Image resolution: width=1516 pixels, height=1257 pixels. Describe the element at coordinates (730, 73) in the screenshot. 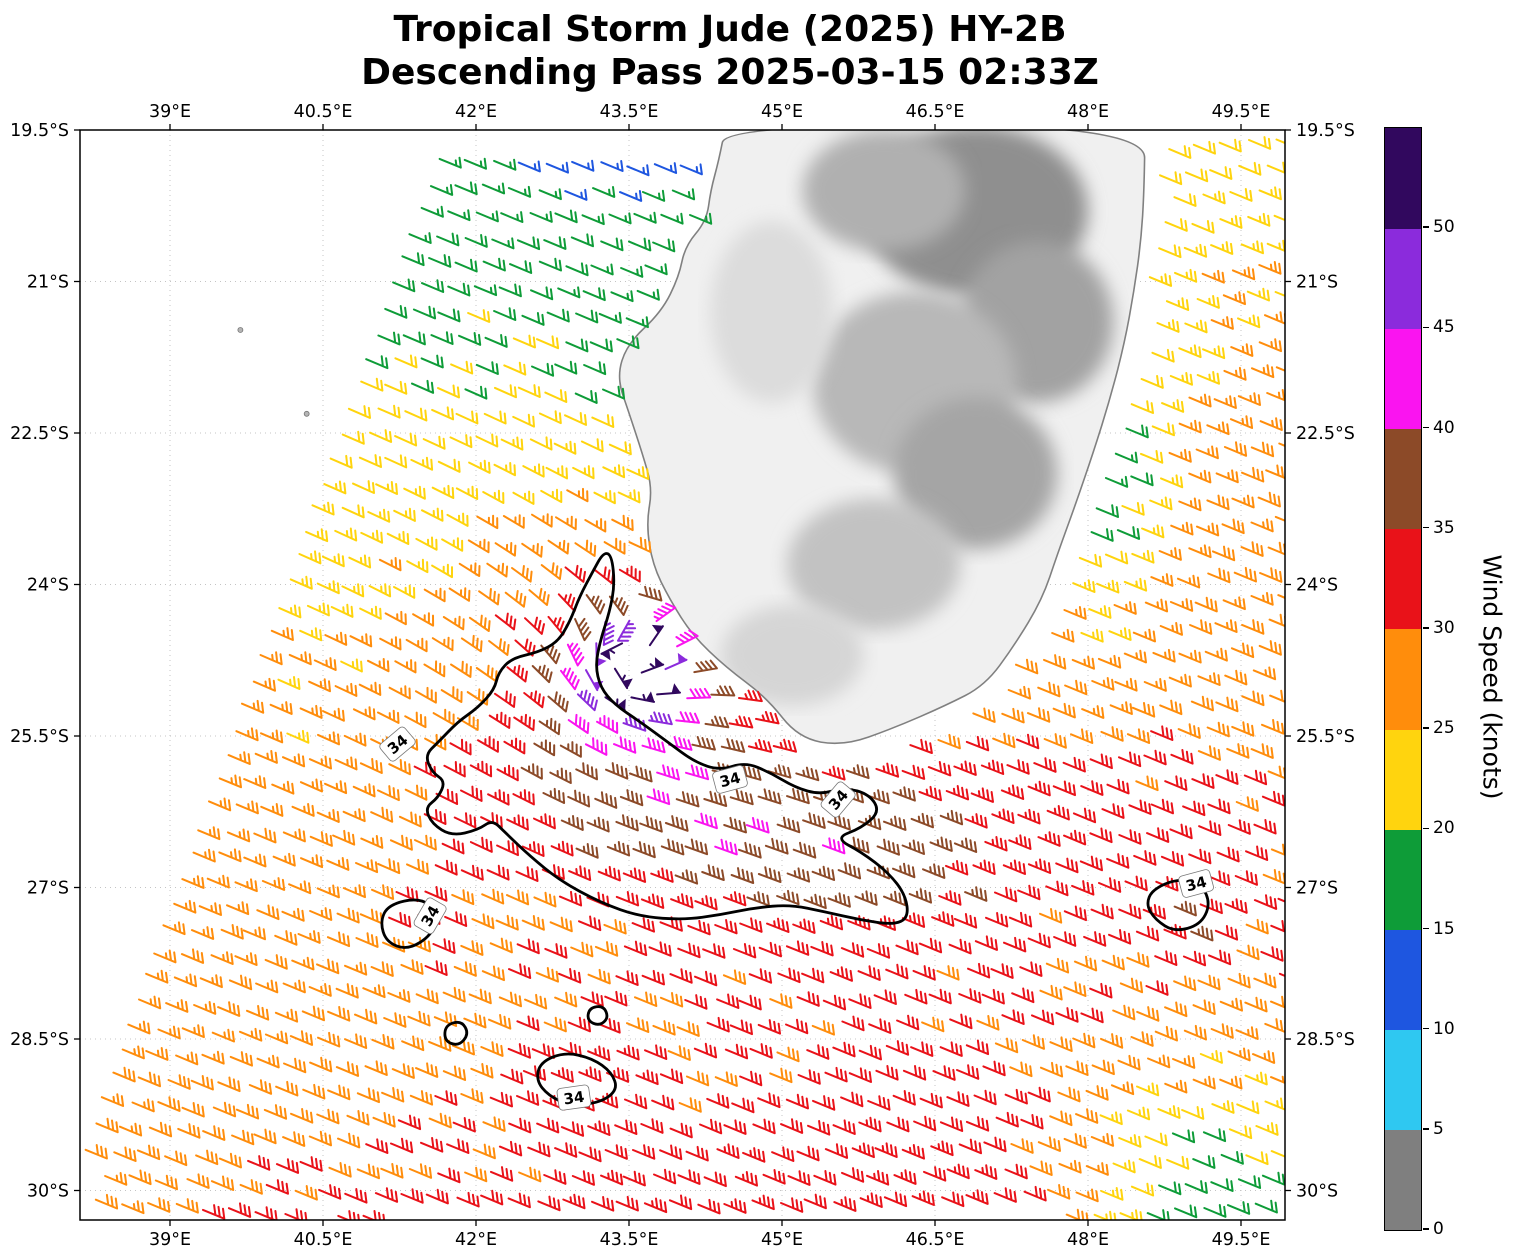

I see `title-line-2: Descending Pass 2025-03-15 02:33Z` at that location.